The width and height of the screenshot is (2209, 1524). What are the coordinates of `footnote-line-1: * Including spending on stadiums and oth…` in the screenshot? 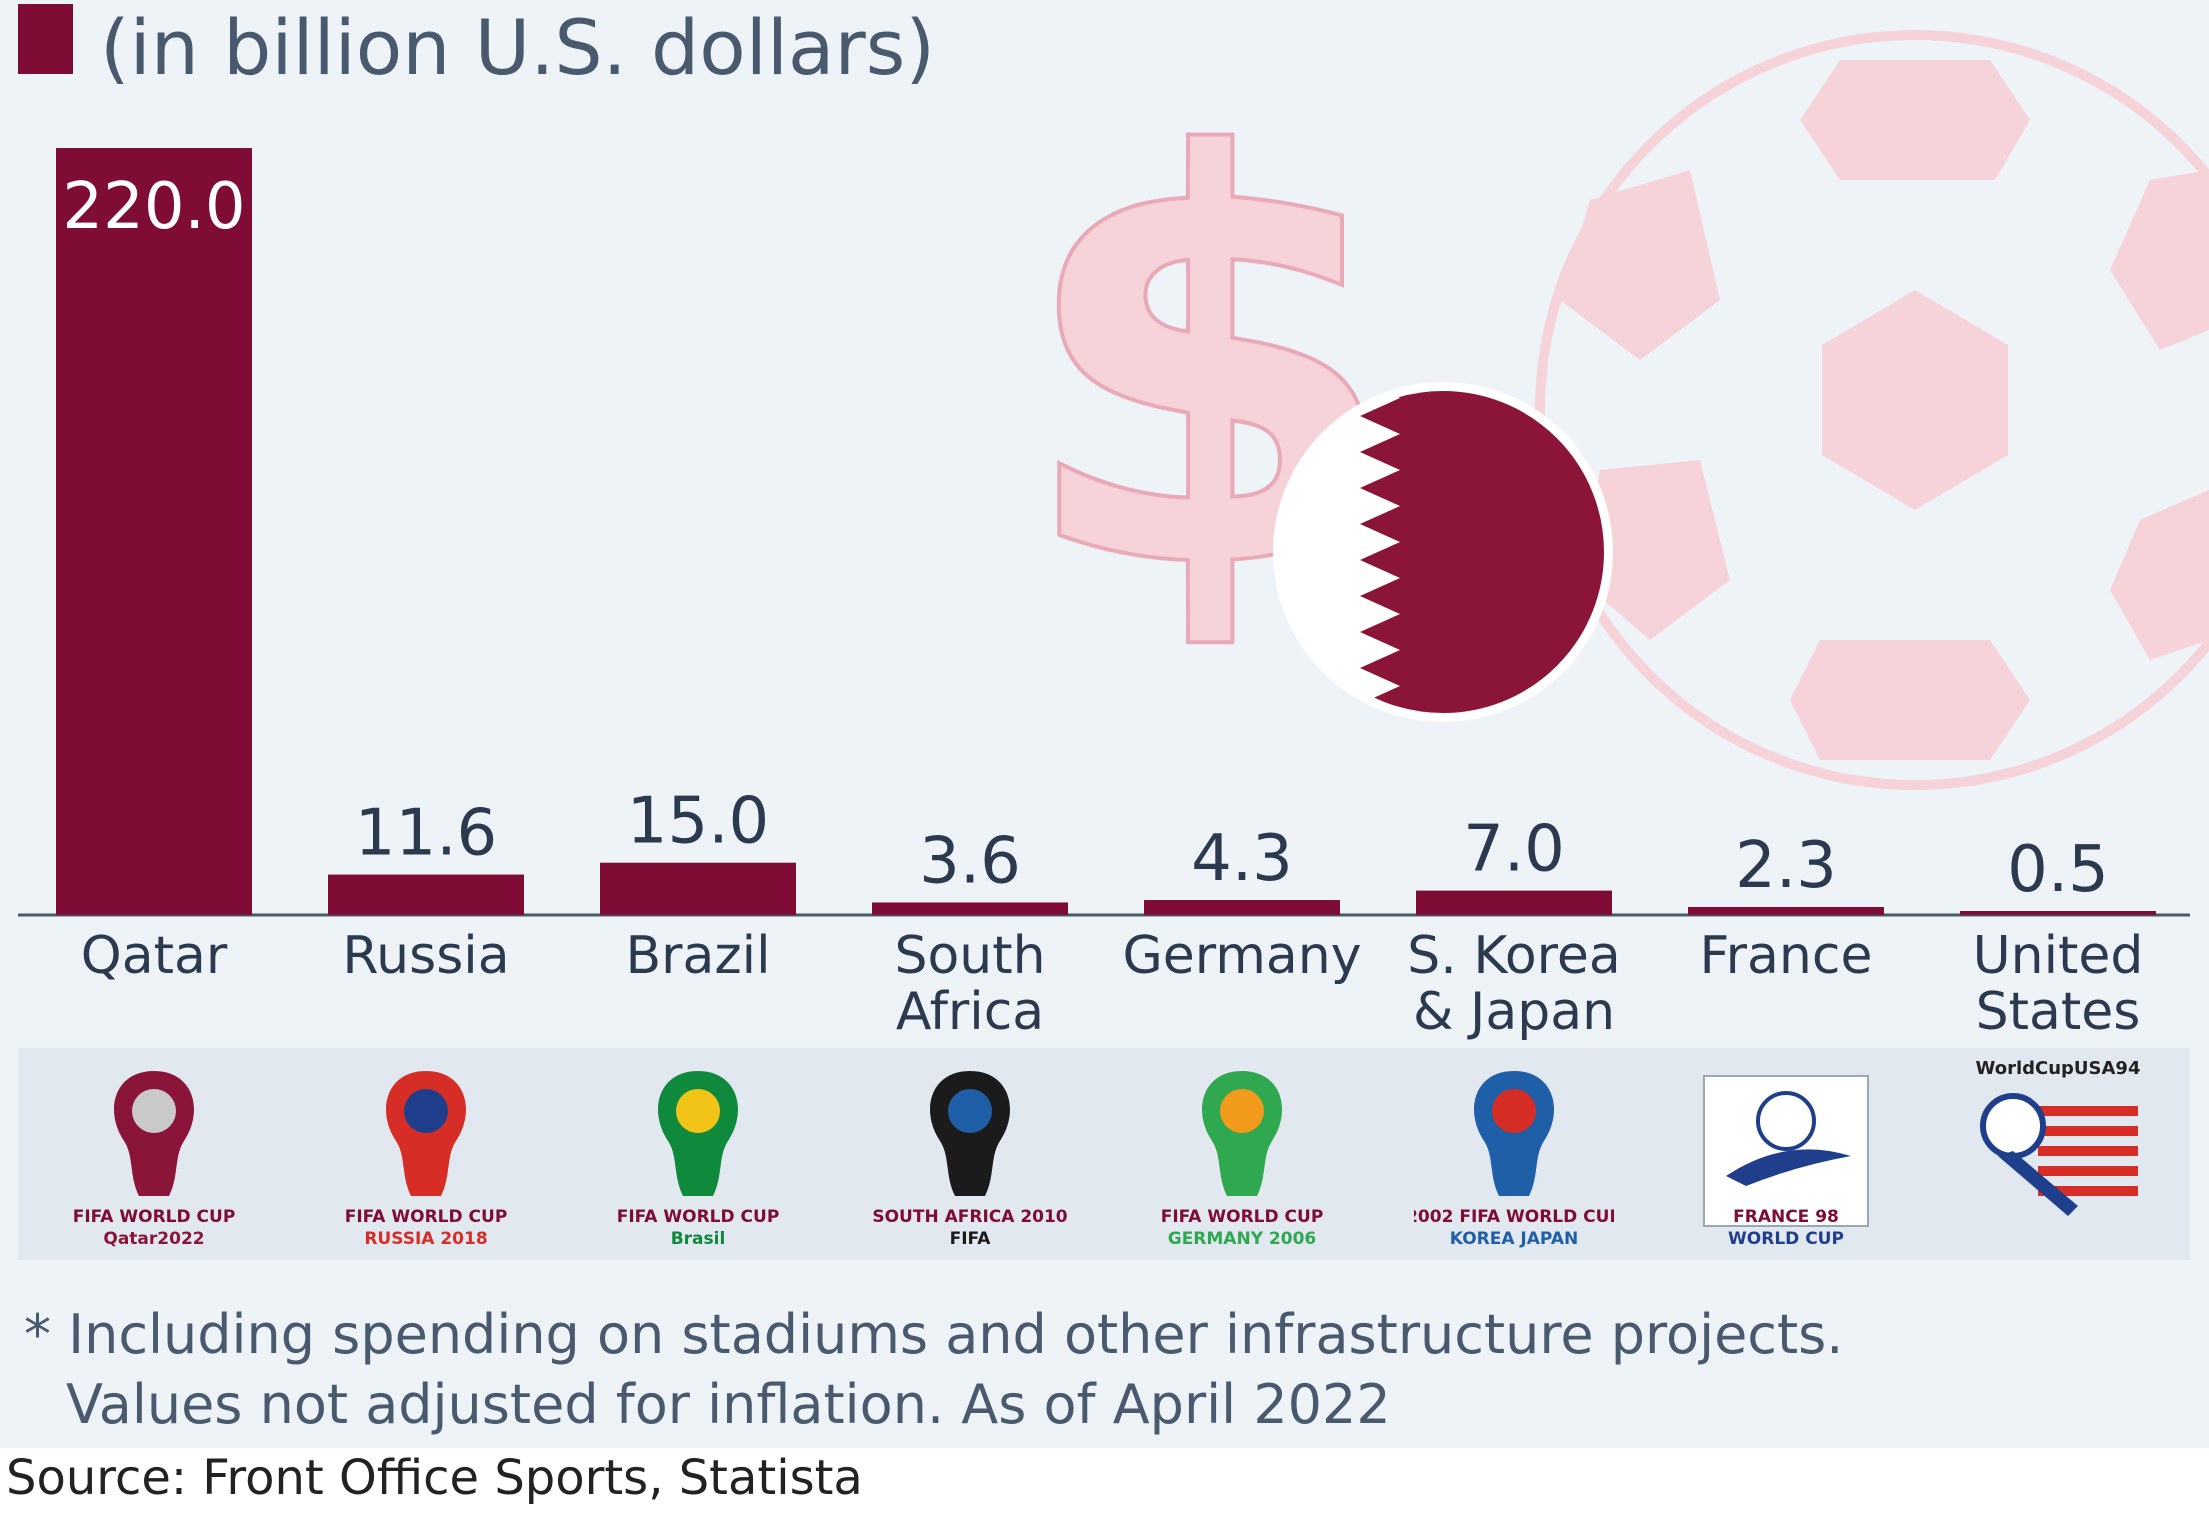 It's located at (934, 1334).